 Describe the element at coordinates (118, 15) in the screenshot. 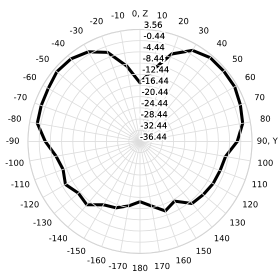

I see `spoke-label: -10` at that location.